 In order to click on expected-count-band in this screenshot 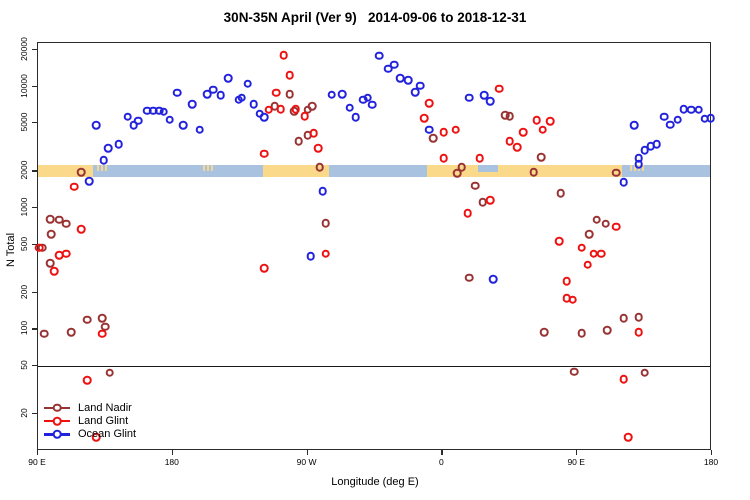, I will do `click(374, 171)`.